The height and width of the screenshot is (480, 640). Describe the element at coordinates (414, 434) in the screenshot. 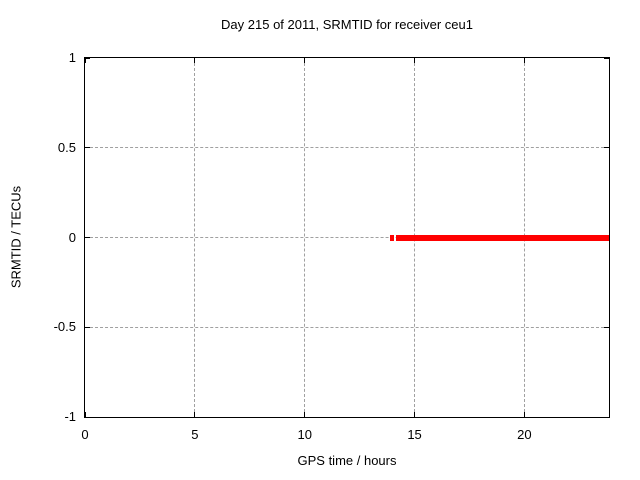

I see `x-tick-label: 15` at that location.